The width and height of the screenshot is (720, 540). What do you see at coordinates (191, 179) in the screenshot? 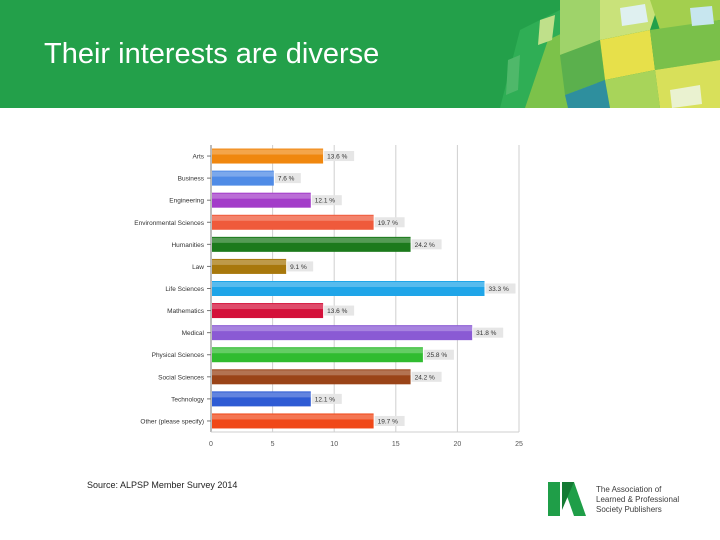
I see `category-label: Business` at bounding box center [191, 179].